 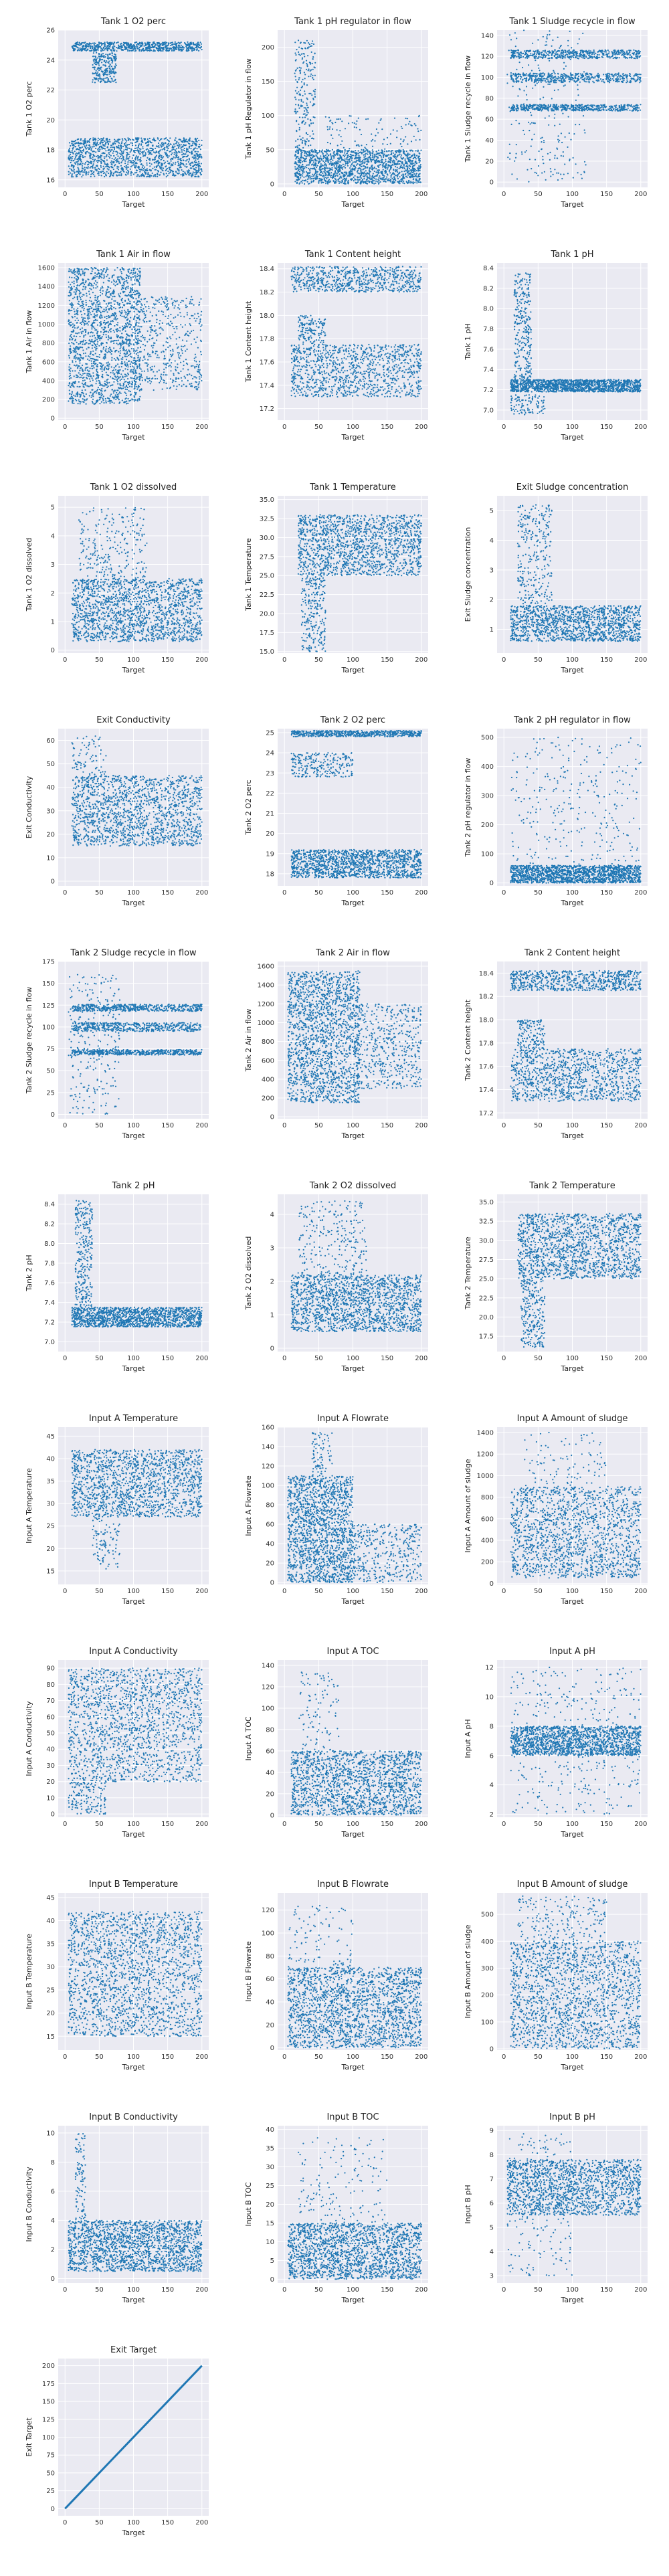 I want to click on y-axis-label: Tank 1 O2 perc, so click(x=29, y=108).